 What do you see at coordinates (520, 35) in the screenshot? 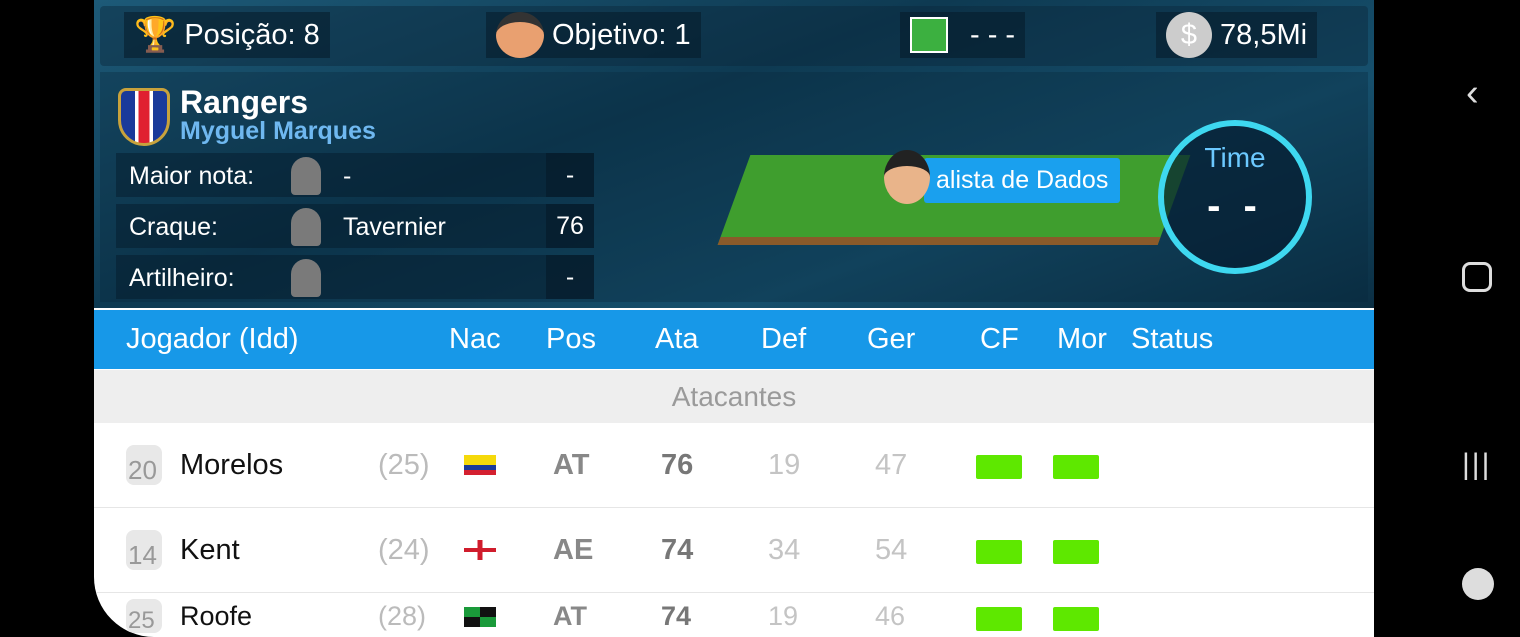
I see `chairman-face-icon` at bounding box center [520, 35].